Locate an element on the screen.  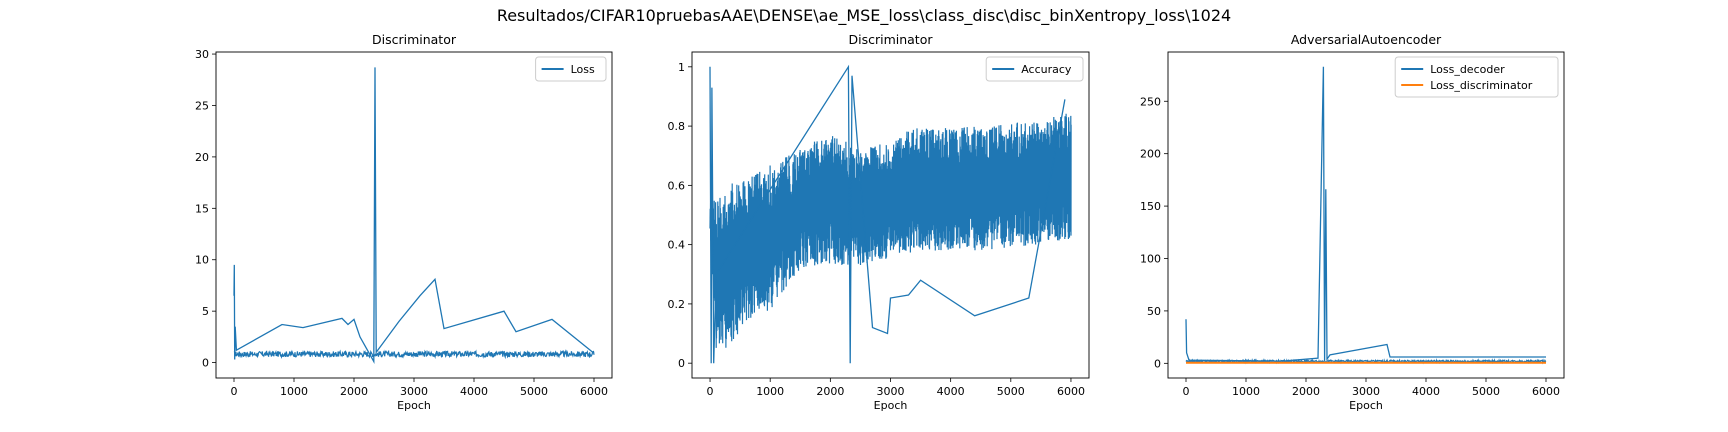
y-tick-label: 20 is located at coordinates (202, 157).